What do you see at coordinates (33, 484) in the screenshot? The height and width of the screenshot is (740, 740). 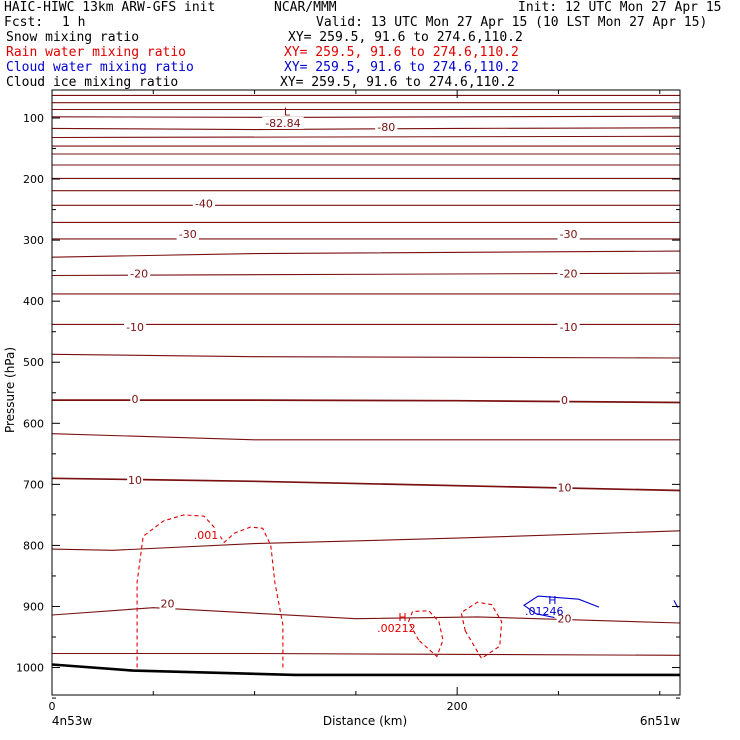 I see `y-tick-label: 700` at bounding box center [33, 484].